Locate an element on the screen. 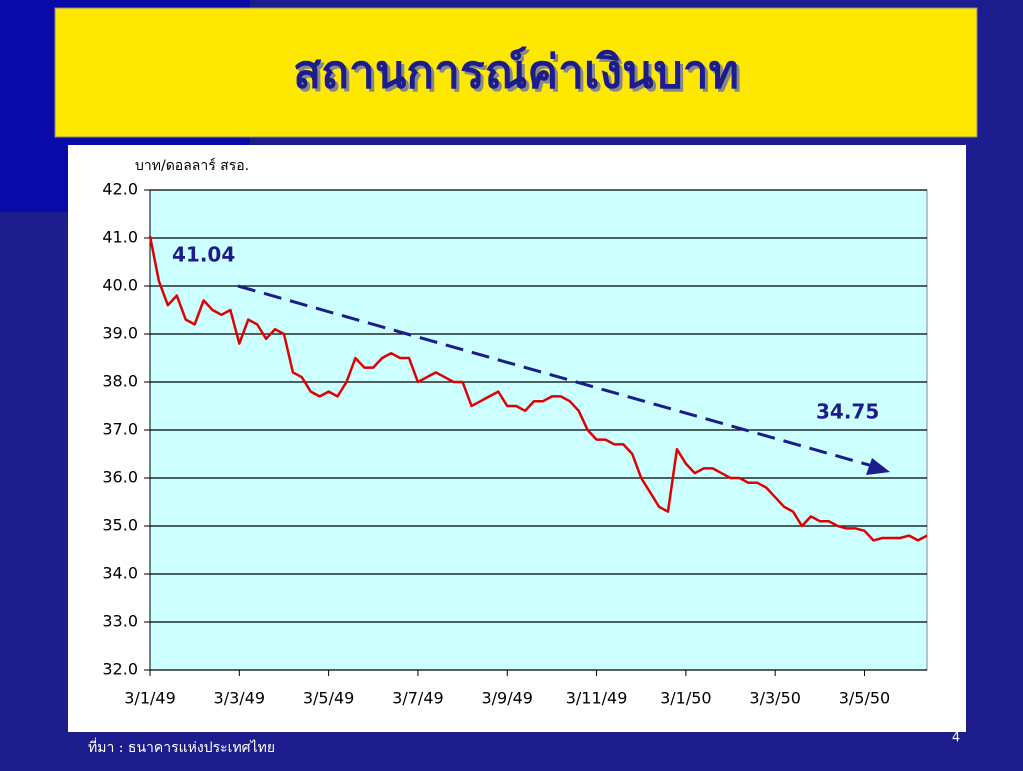  y-tick-label: 38.0 is located at coordinates (120, 381).